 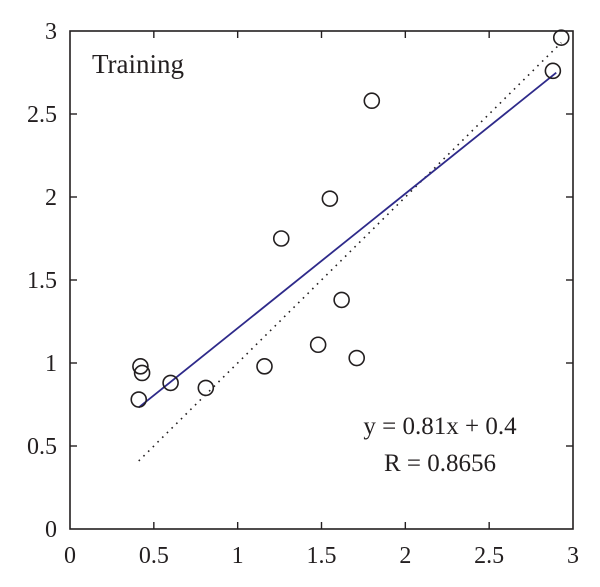 What do you see at coordinates (573, 556) in the screenshot?
I see `x-tick-label: 3` at bounding box center [573, 556].